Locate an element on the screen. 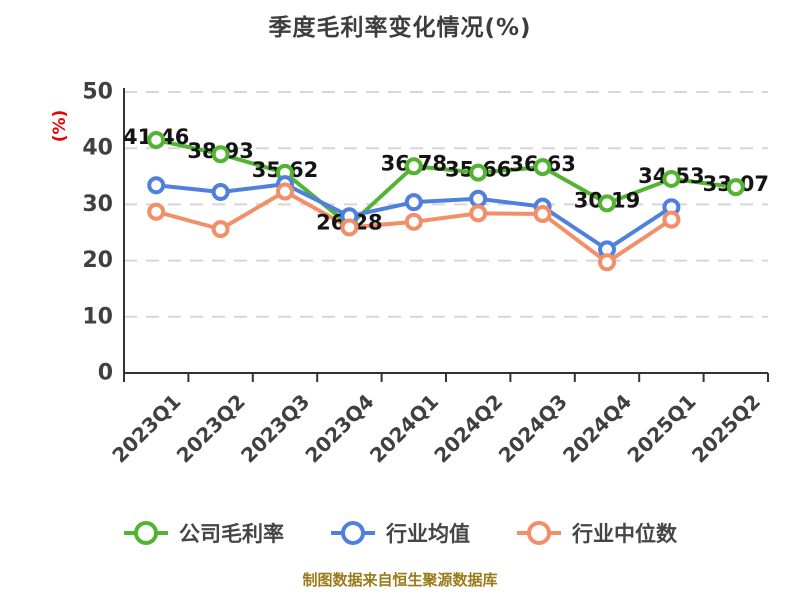 This screenshot has width=800, height=600. legend-label: 公司毛利率 is located at coordinates (231, 534).